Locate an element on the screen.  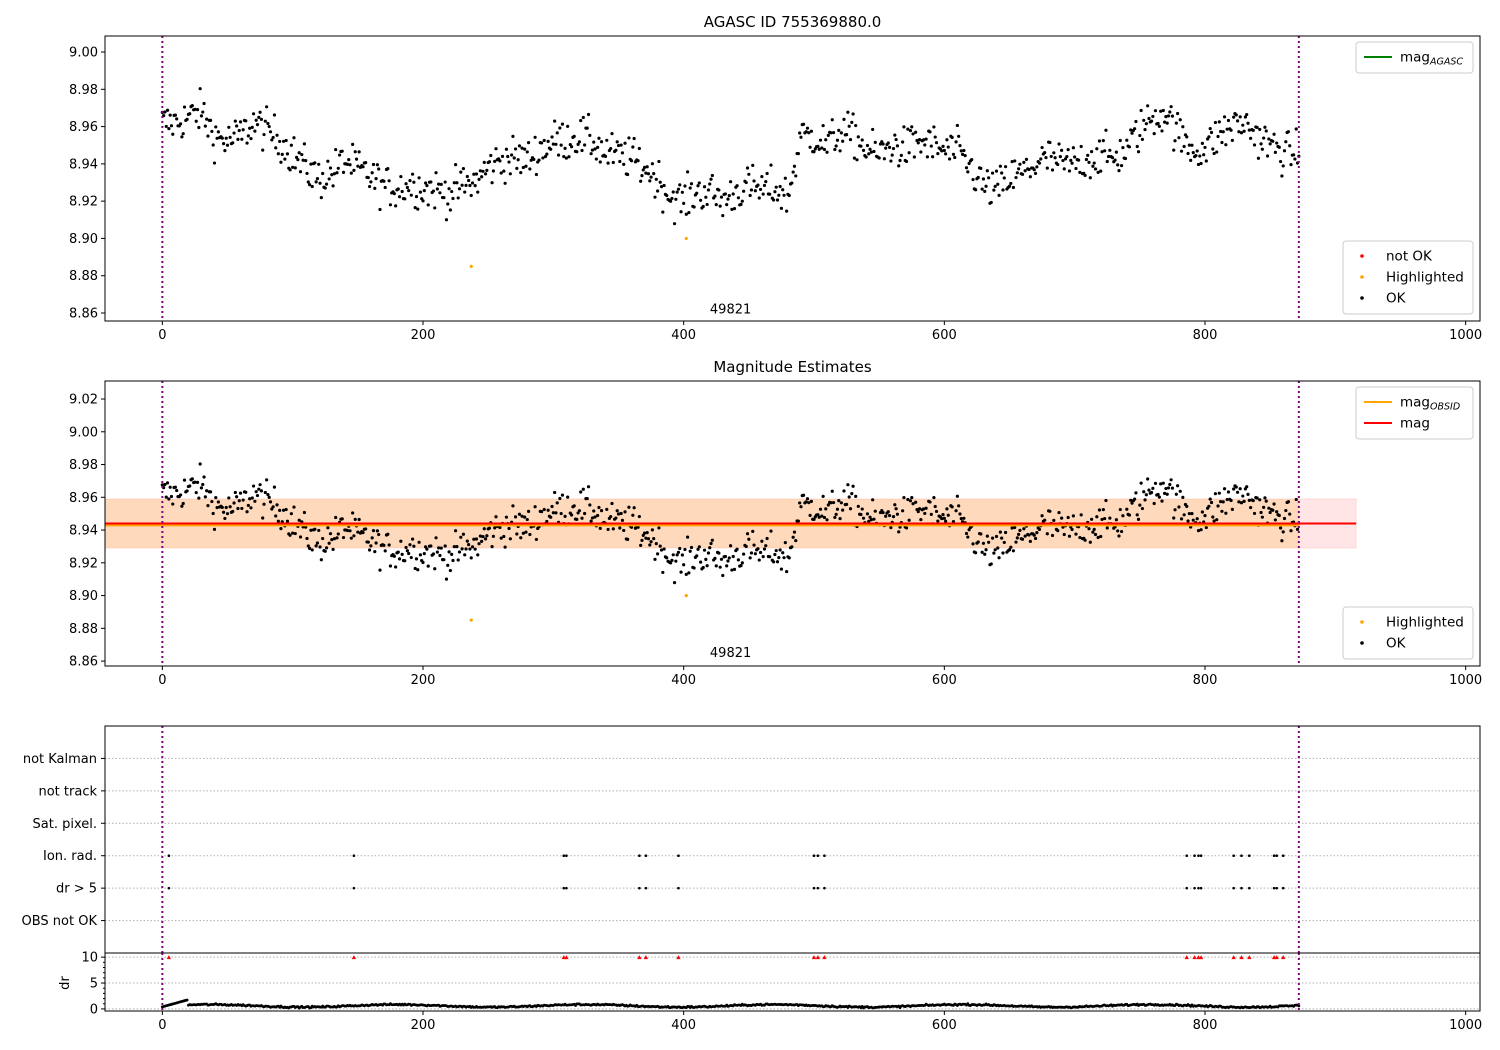
y-tick-label: 8.86 is located at coordinates (83, 313).